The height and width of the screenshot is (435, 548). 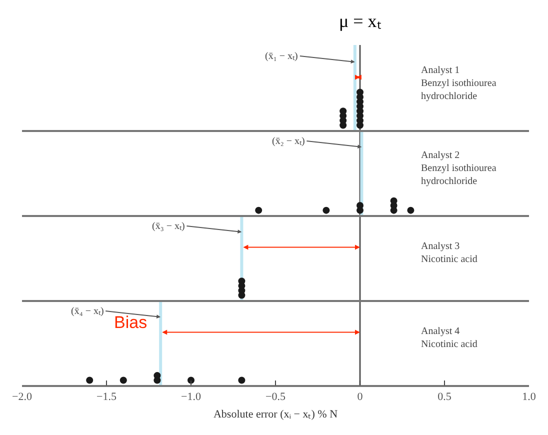 I want to click on x-tick-label: 1.0, so click(x=529, y=396).